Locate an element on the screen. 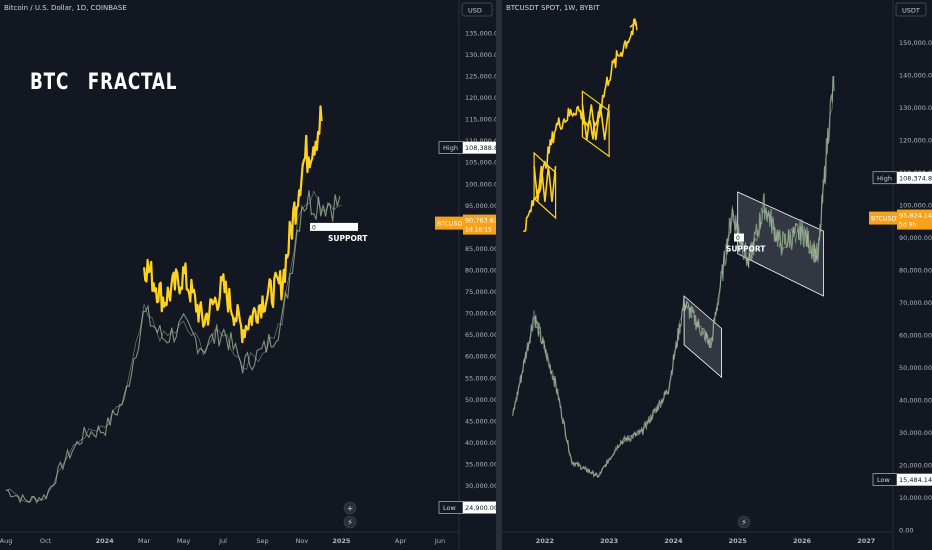  x-tick-label: 2027 is located at coordinates (866, 541).